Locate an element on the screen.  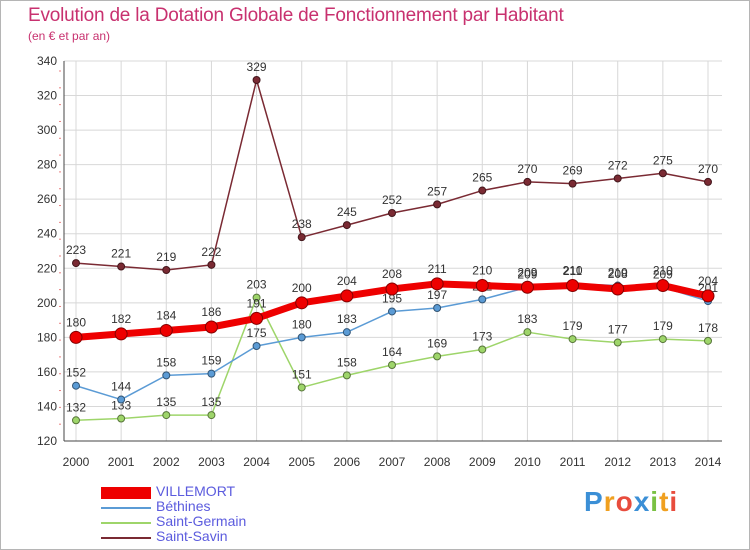
data-label-saint-savin: 252 is located at coordinates (392, 200).